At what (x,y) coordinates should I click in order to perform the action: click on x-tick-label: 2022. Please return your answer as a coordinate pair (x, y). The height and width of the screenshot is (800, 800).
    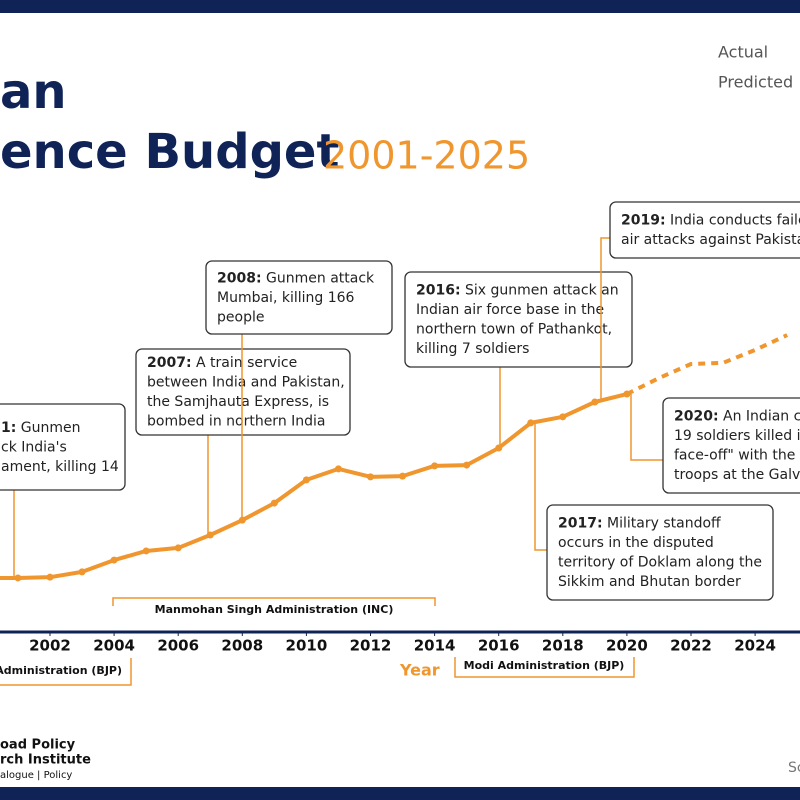
    Looking at the image, I should click on (691, 646).